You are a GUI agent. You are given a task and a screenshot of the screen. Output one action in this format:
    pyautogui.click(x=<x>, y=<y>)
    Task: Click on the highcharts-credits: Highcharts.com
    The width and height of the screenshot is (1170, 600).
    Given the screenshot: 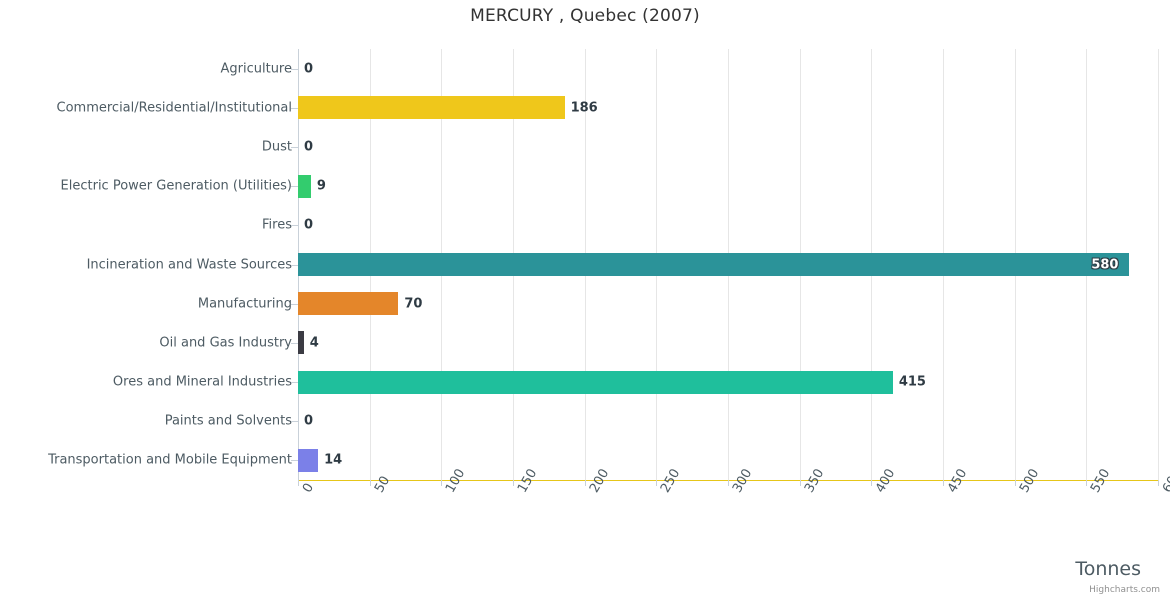 What is the action you would take?
    pyautogui.click(x=1124, y=590)
    